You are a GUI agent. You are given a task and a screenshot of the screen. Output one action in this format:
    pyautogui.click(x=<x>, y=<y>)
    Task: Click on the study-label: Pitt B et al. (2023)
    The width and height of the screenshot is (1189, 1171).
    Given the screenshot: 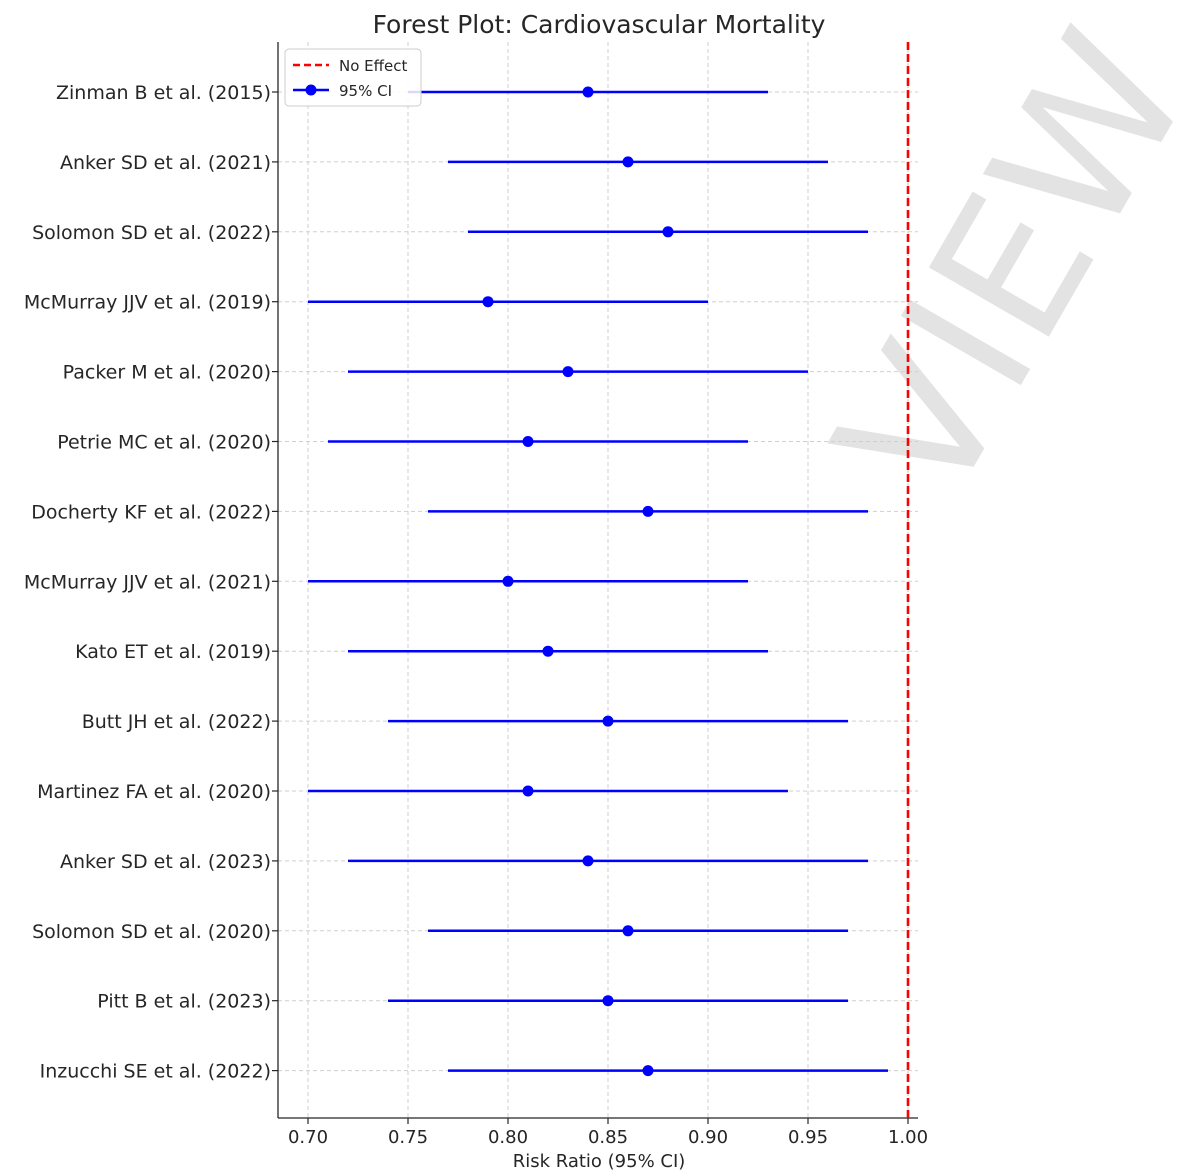 What is the action you would take?
    pyautogui.click(x=184, y=1002)
    